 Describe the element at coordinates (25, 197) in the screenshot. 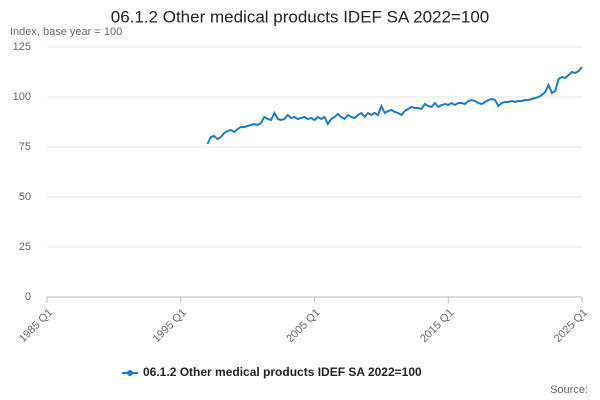

I see `y-tick-label: 50` at that location.